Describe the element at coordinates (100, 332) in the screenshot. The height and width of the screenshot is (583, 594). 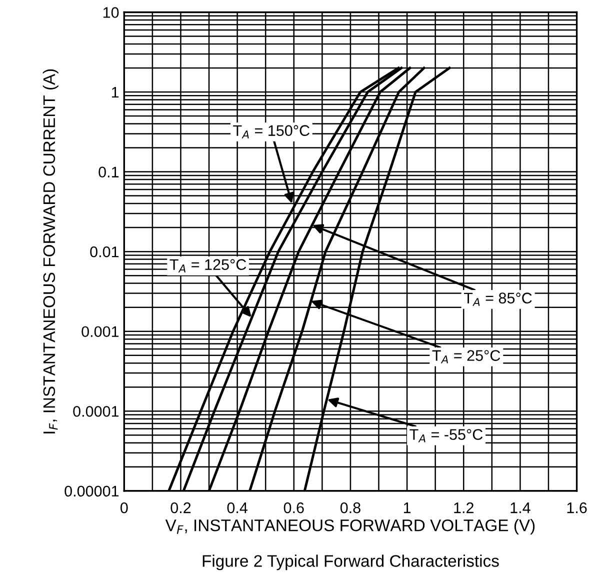
I see `y-tick-label: 0.001` at that location.